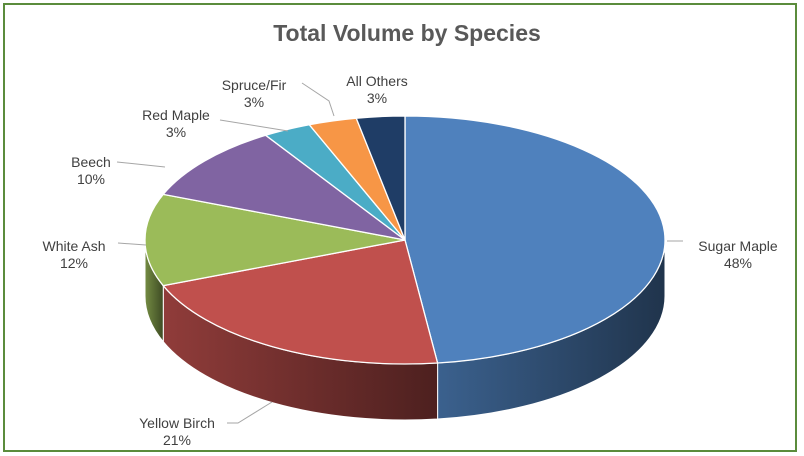 The image size is (804, 456). I want to click on slice-percent-red-maple: 3%, so click(176, 132).